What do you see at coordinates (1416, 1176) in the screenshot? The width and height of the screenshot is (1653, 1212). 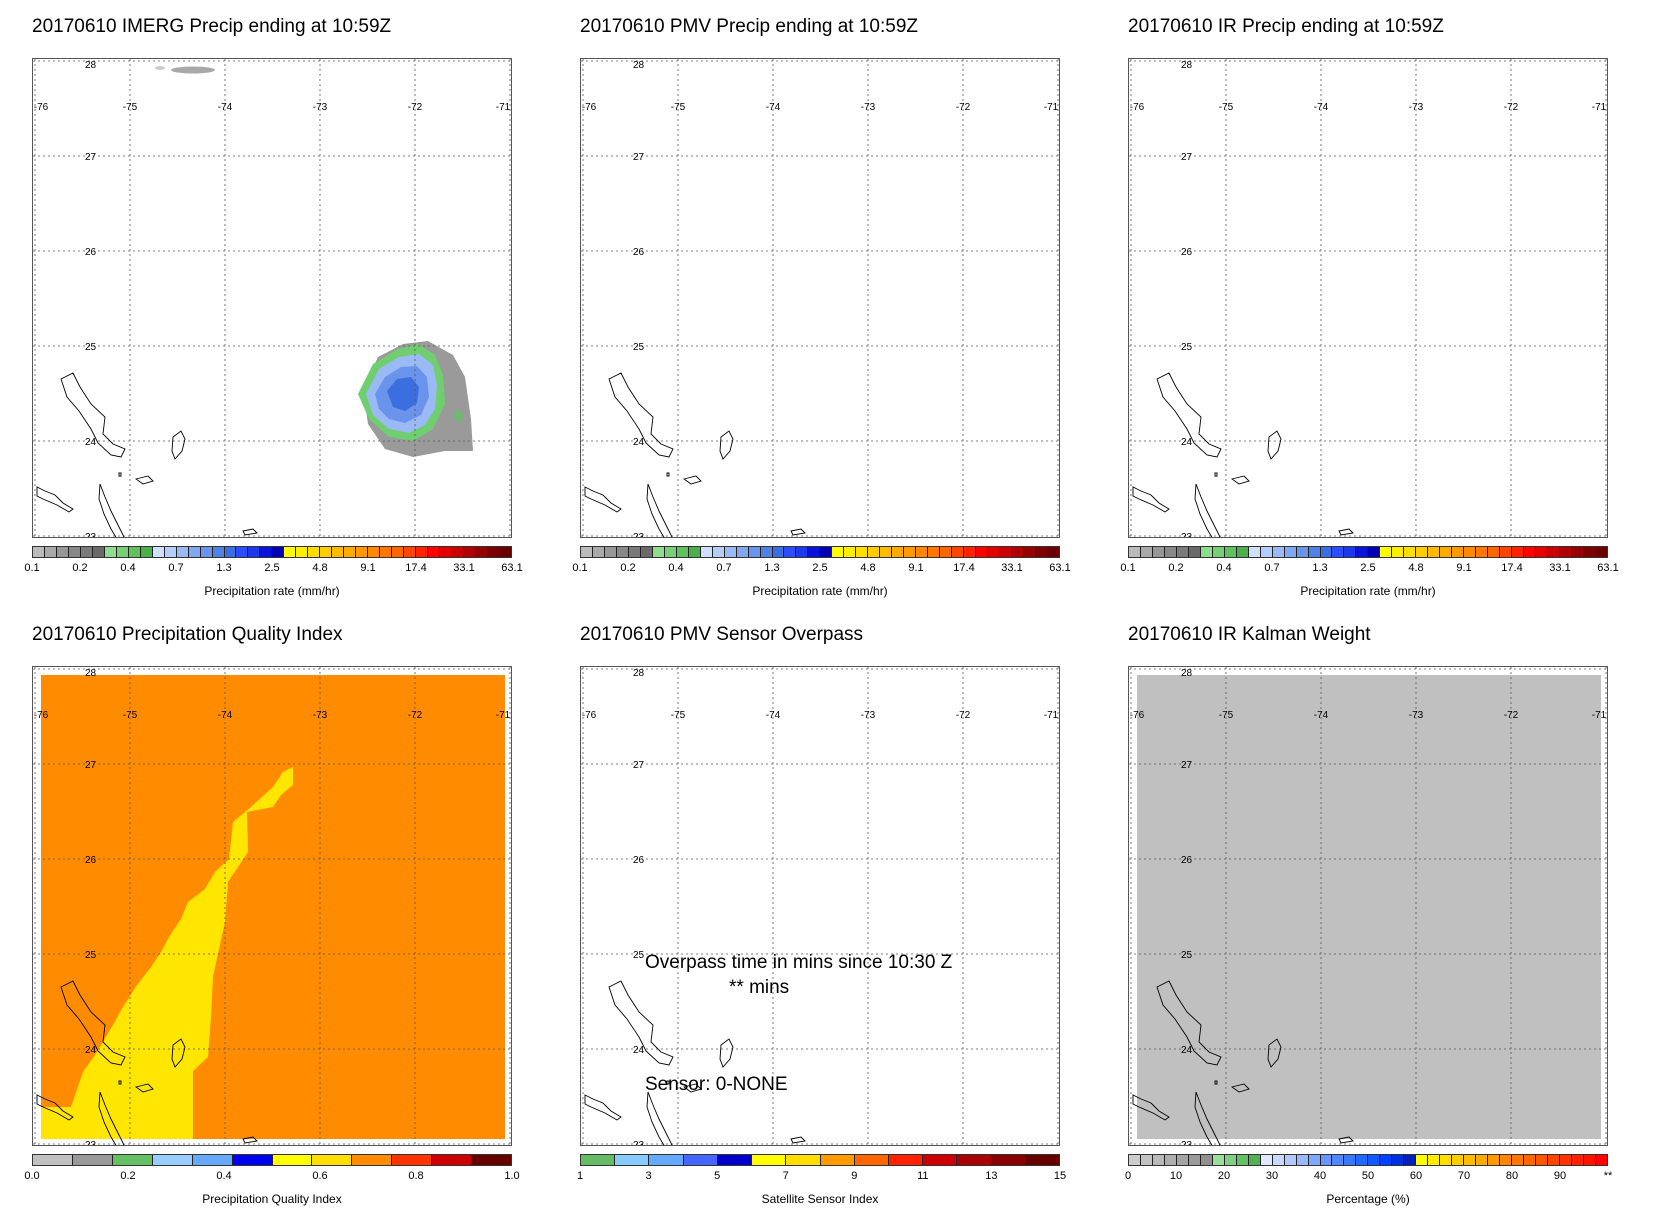 I see `colorbar-tick-label: 60` at bounding box center [1416, 1176].